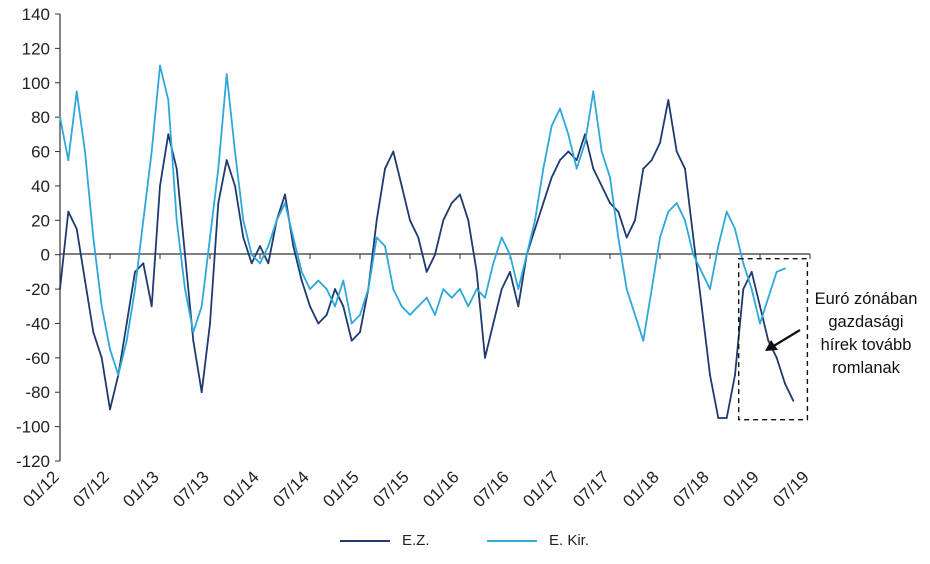  I want to click on x-tick-label: 01/12, so click(41, 489).